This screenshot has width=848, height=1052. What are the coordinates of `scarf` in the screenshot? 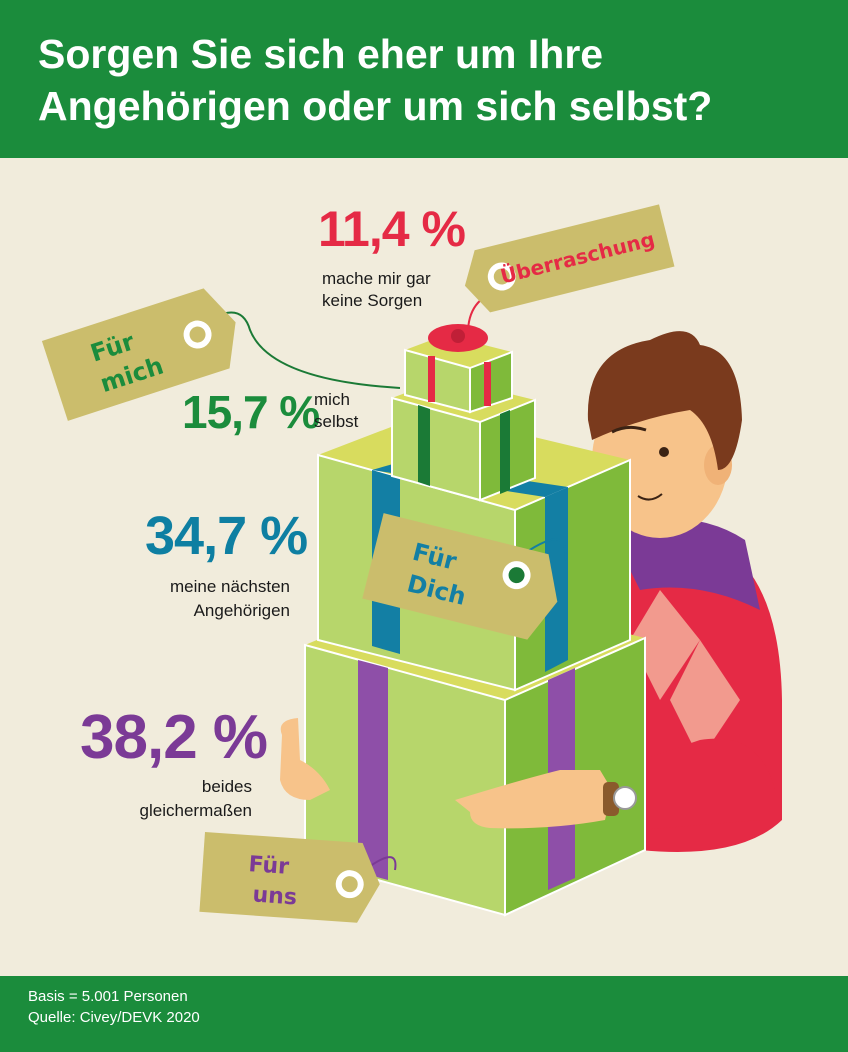 It's located at (692, 563).